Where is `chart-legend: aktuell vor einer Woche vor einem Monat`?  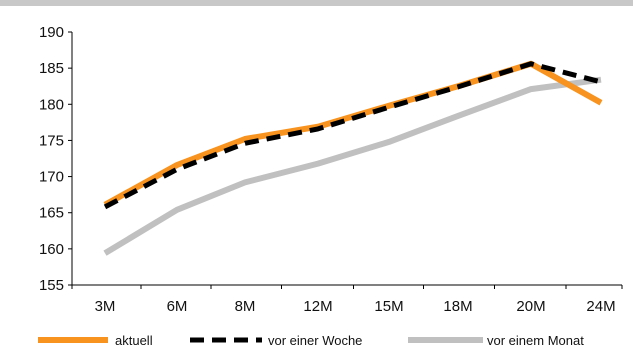
chart-legend: aktuell vor einer Woche vor einem Monat is located at coordinates (311, 340).